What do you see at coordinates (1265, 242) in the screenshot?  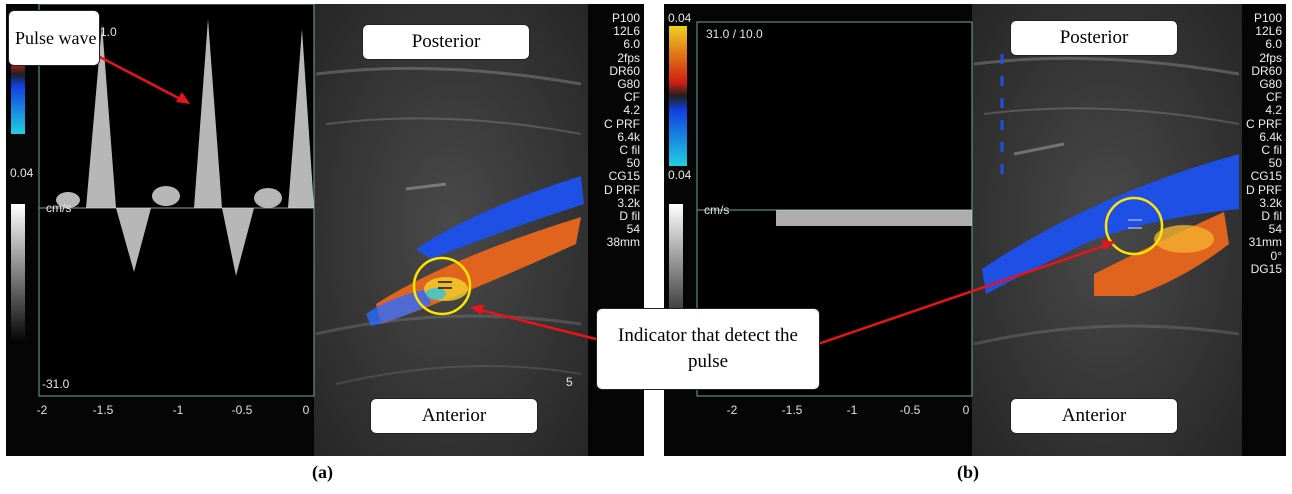 I see `setting-item: 31mm` at bounding box center [1265, 242].